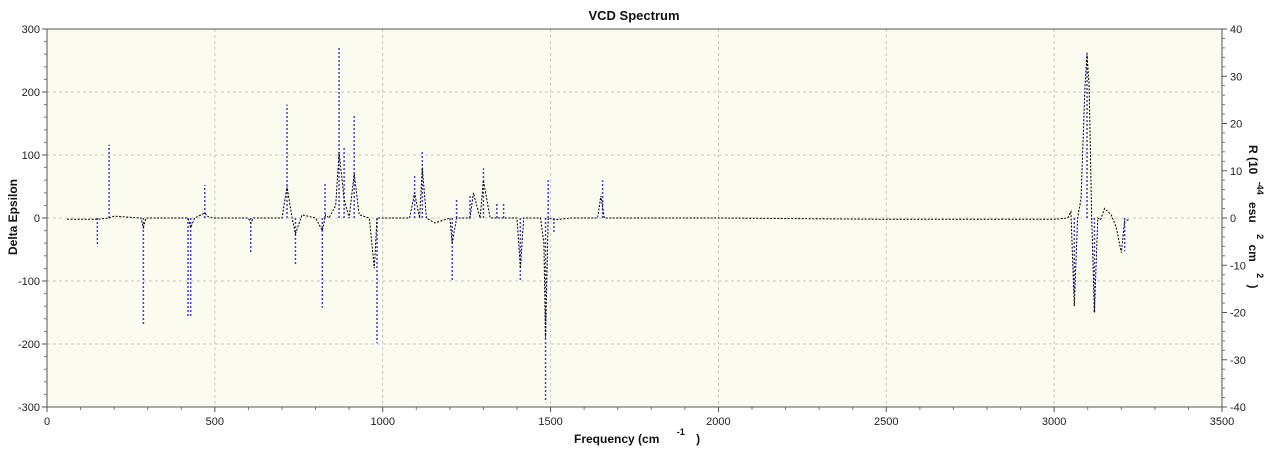  What do you see at coordinates (32, 219) in the screenshot?
I see `y-axis-left: -300 -200 -100 0 100 200 300` at bounding box center [32, 219].